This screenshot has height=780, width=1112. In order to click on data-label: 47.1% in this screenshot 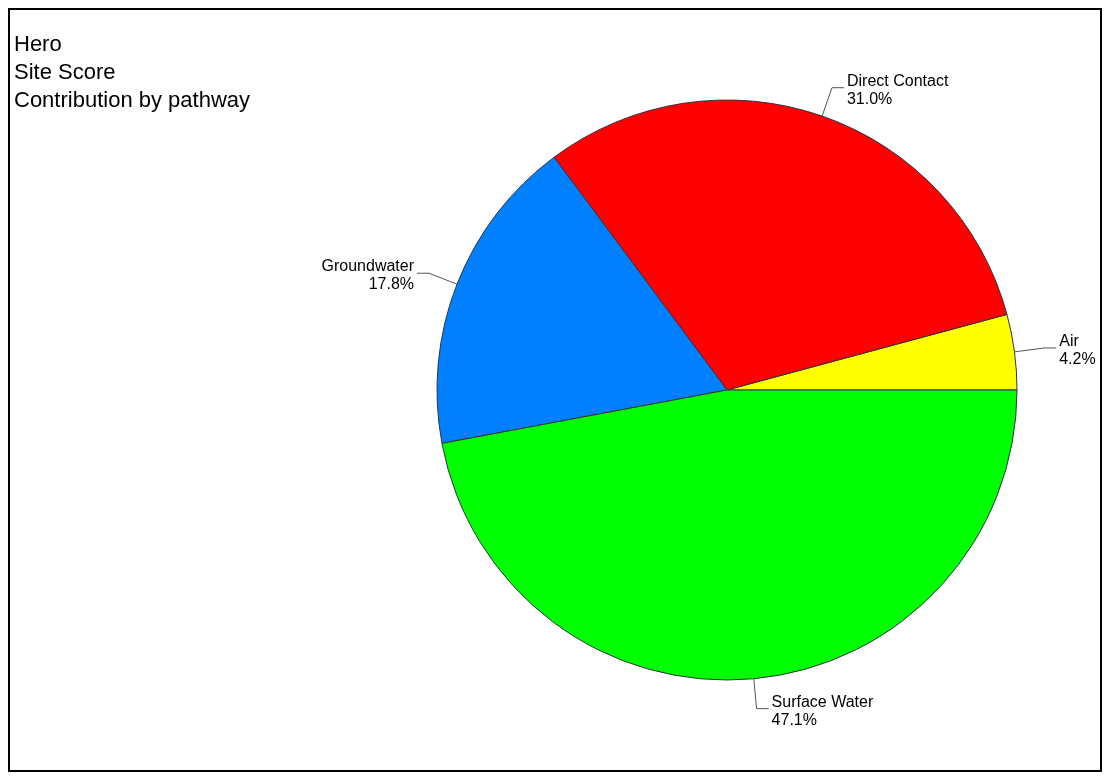, I will do `click(794, 719)`.